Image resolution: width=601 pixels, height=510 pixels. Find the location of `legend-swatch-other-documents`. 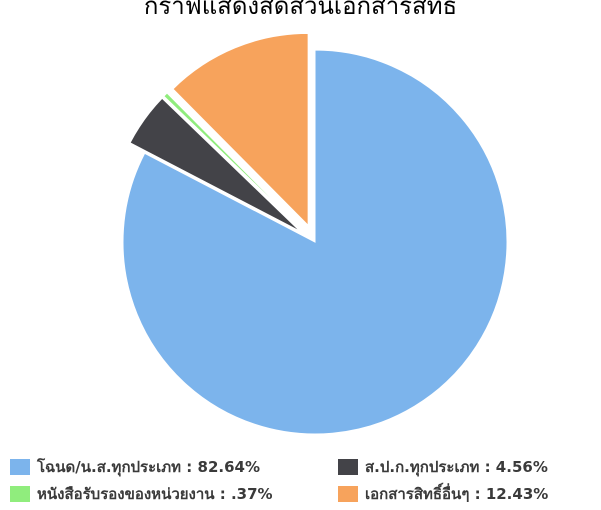

legend-swatch-other-documents is located at coordinates (348, 494).